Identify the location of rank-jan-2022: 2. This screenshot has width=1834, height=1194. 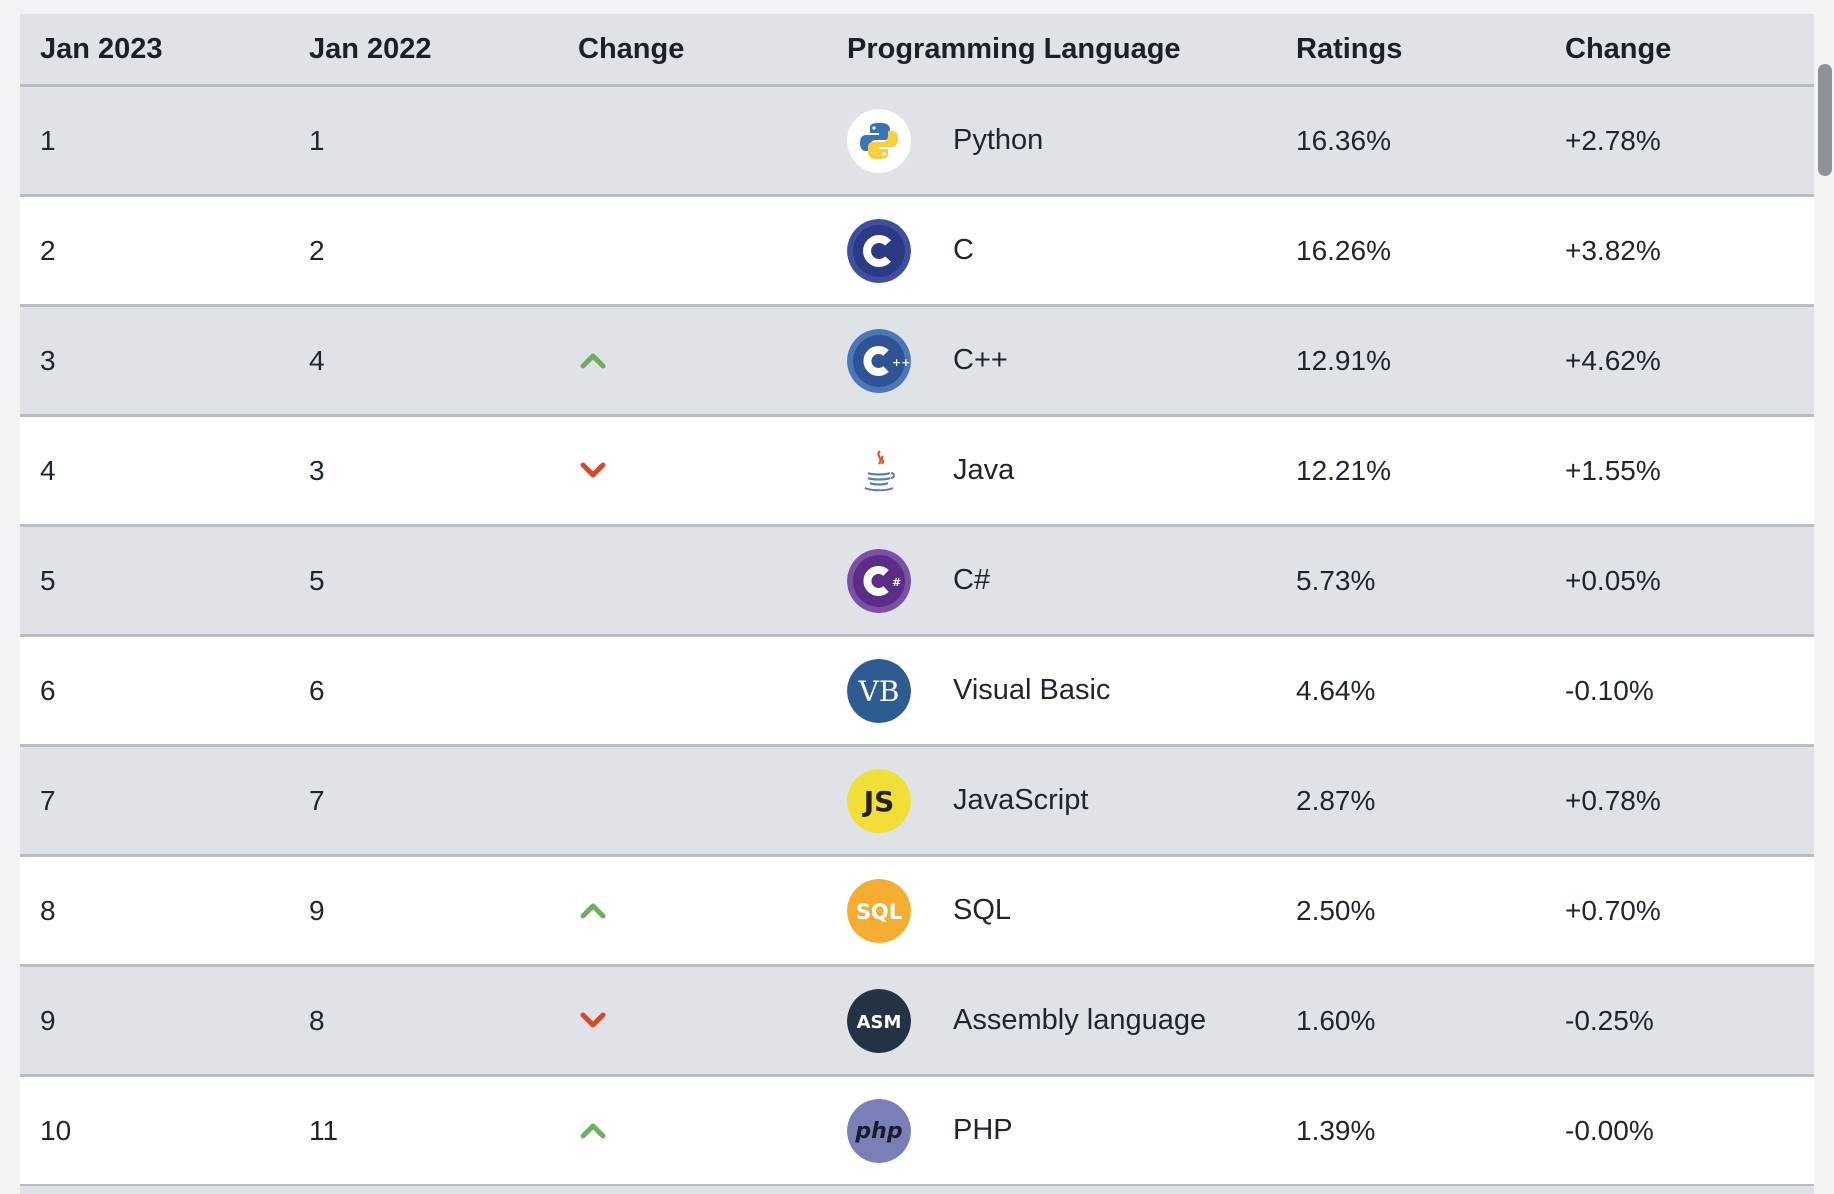
(317, 250).